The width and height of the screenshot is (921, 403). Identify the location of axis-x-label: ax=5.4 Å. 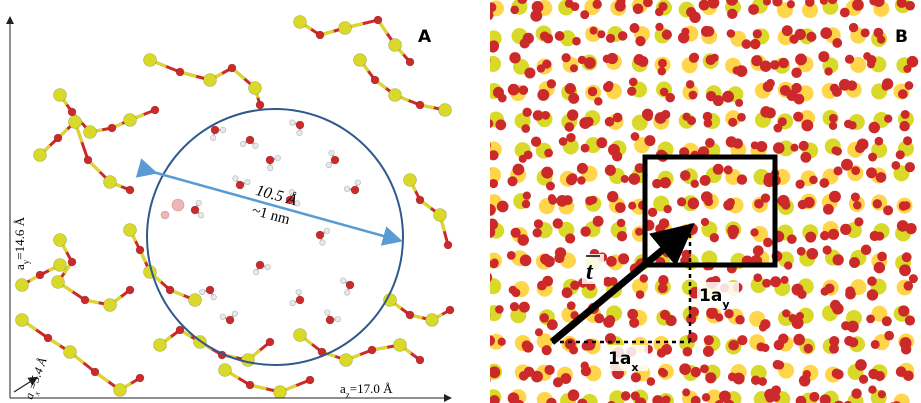
(37, 378).